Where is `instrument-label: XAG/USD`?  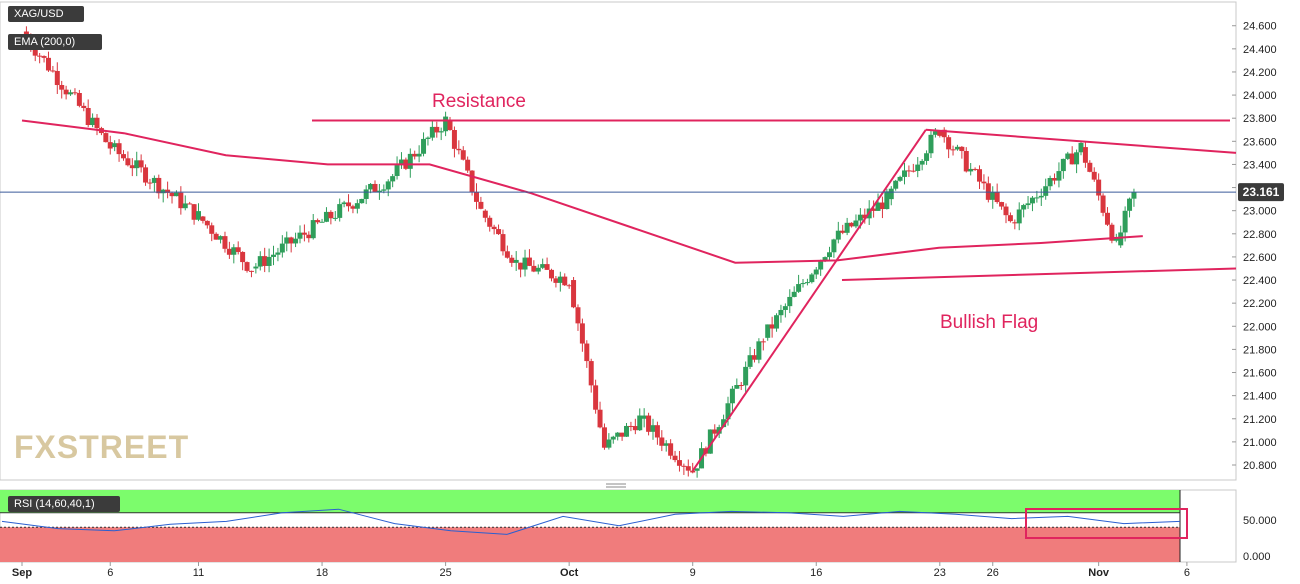 instrument-label: XAG/USD is located at coordinates (46, 14).